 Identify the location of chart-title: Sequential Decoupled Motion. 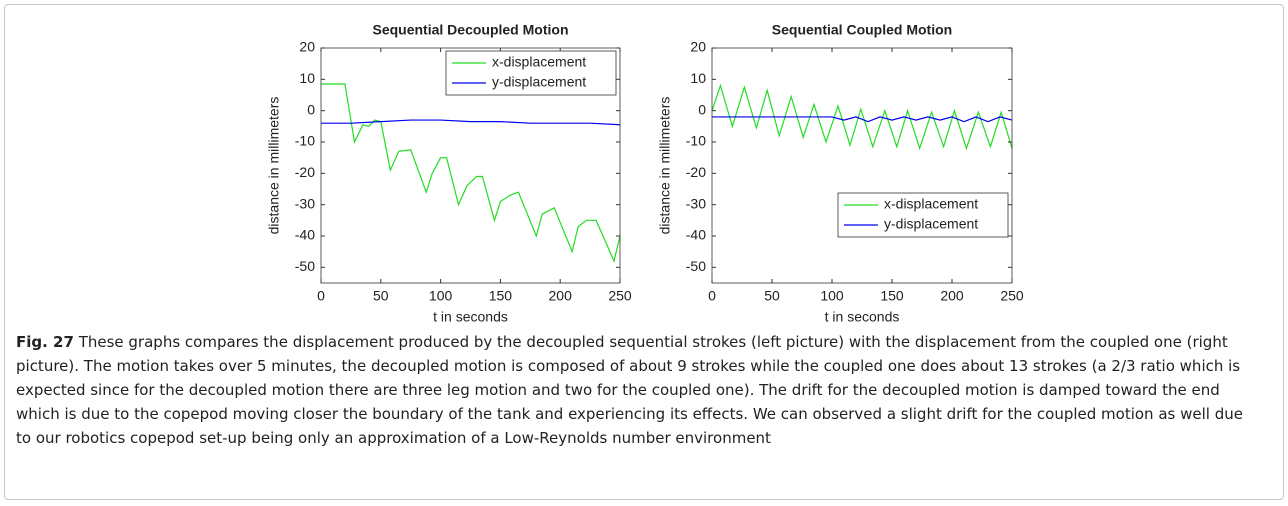
(470, 30).